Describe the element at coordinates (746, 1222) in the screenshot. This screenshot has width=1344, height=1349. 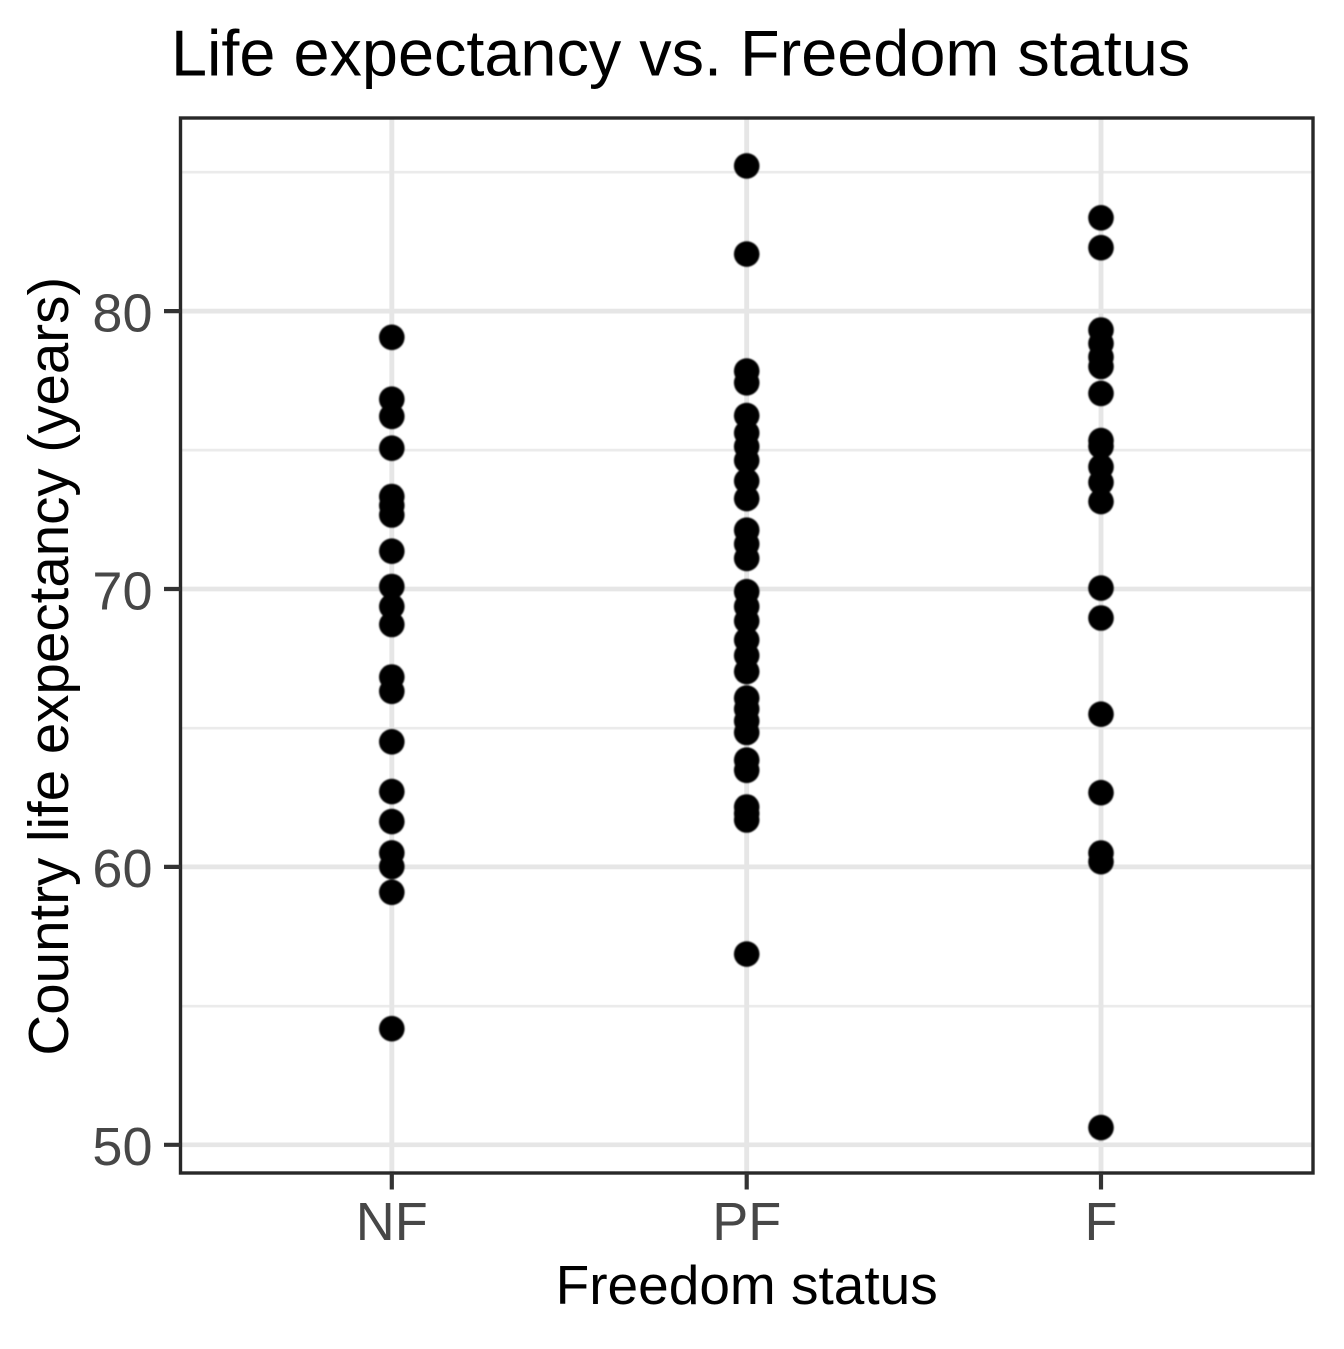
I see `svg-text: PF` at that location.